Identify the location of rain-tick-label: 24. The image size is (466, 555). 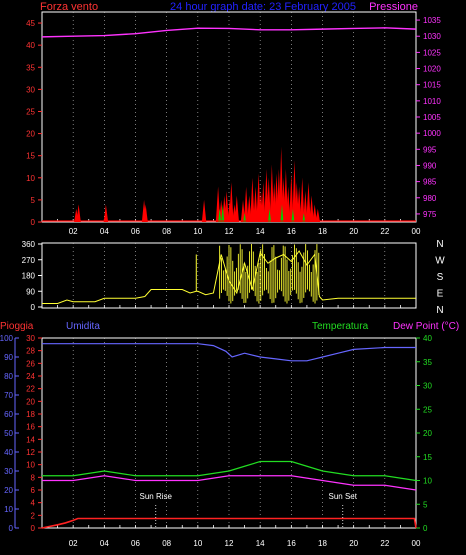
(30, 376).